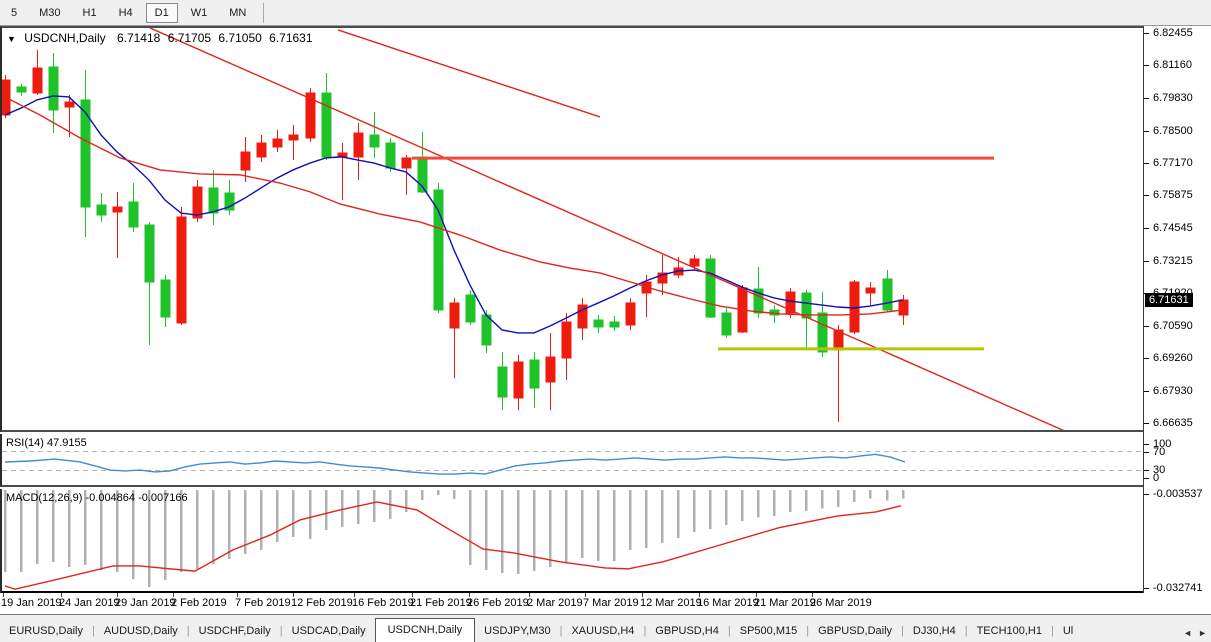 The width and height of the screenshot is (1211, 642). I want to click on timeframe-button-5: 5, so click(14, 12).